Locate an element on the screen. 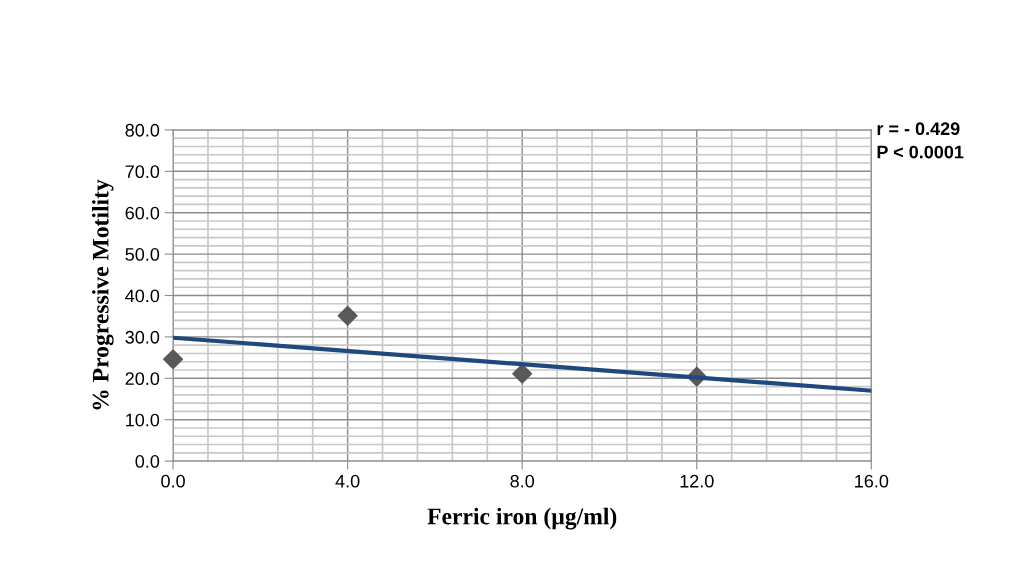  x-tick-label: 12.0 is located at coordinates (697, 481).